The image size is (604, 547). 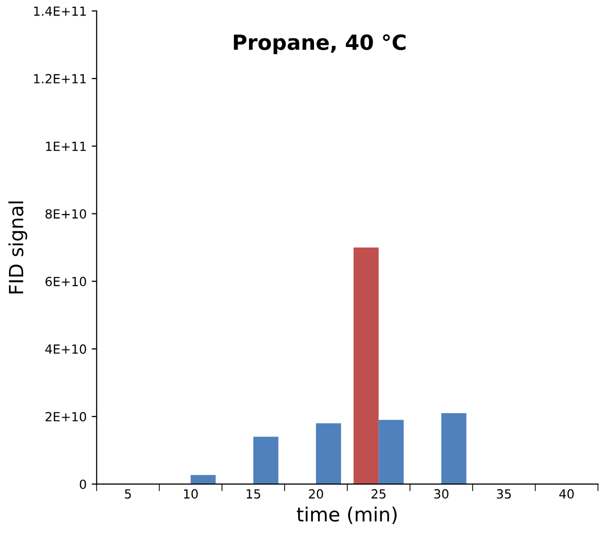 I want to click on y-tick-label: 6E+10, so click(x=66, y=281).